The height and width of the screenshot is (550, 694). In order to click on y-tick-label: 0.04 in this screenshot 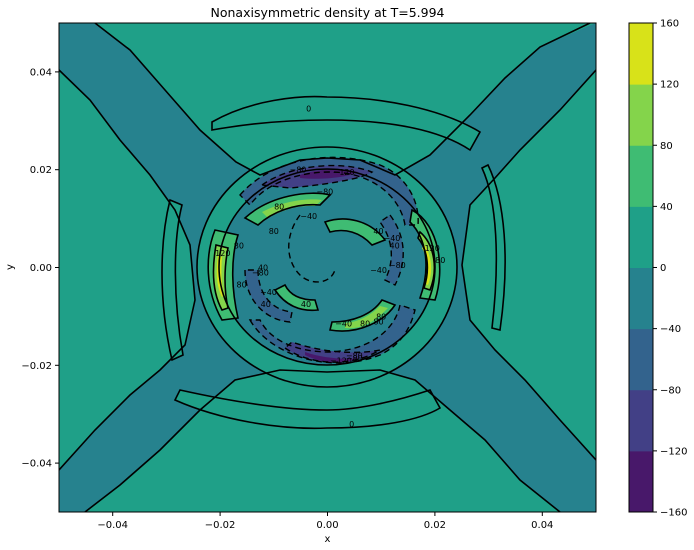, I will do `click(41, 72)`.